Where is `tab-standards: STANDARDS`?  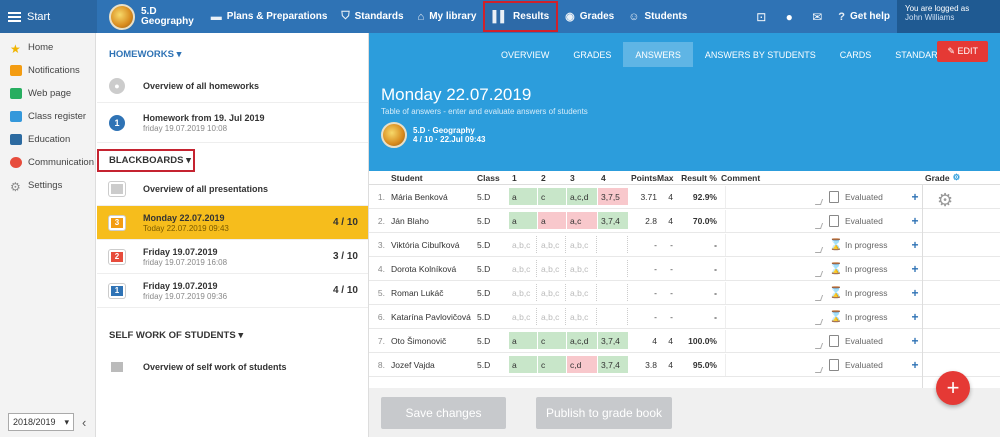
tab-standards: STANDARDS is located at coordinates (923, 54).